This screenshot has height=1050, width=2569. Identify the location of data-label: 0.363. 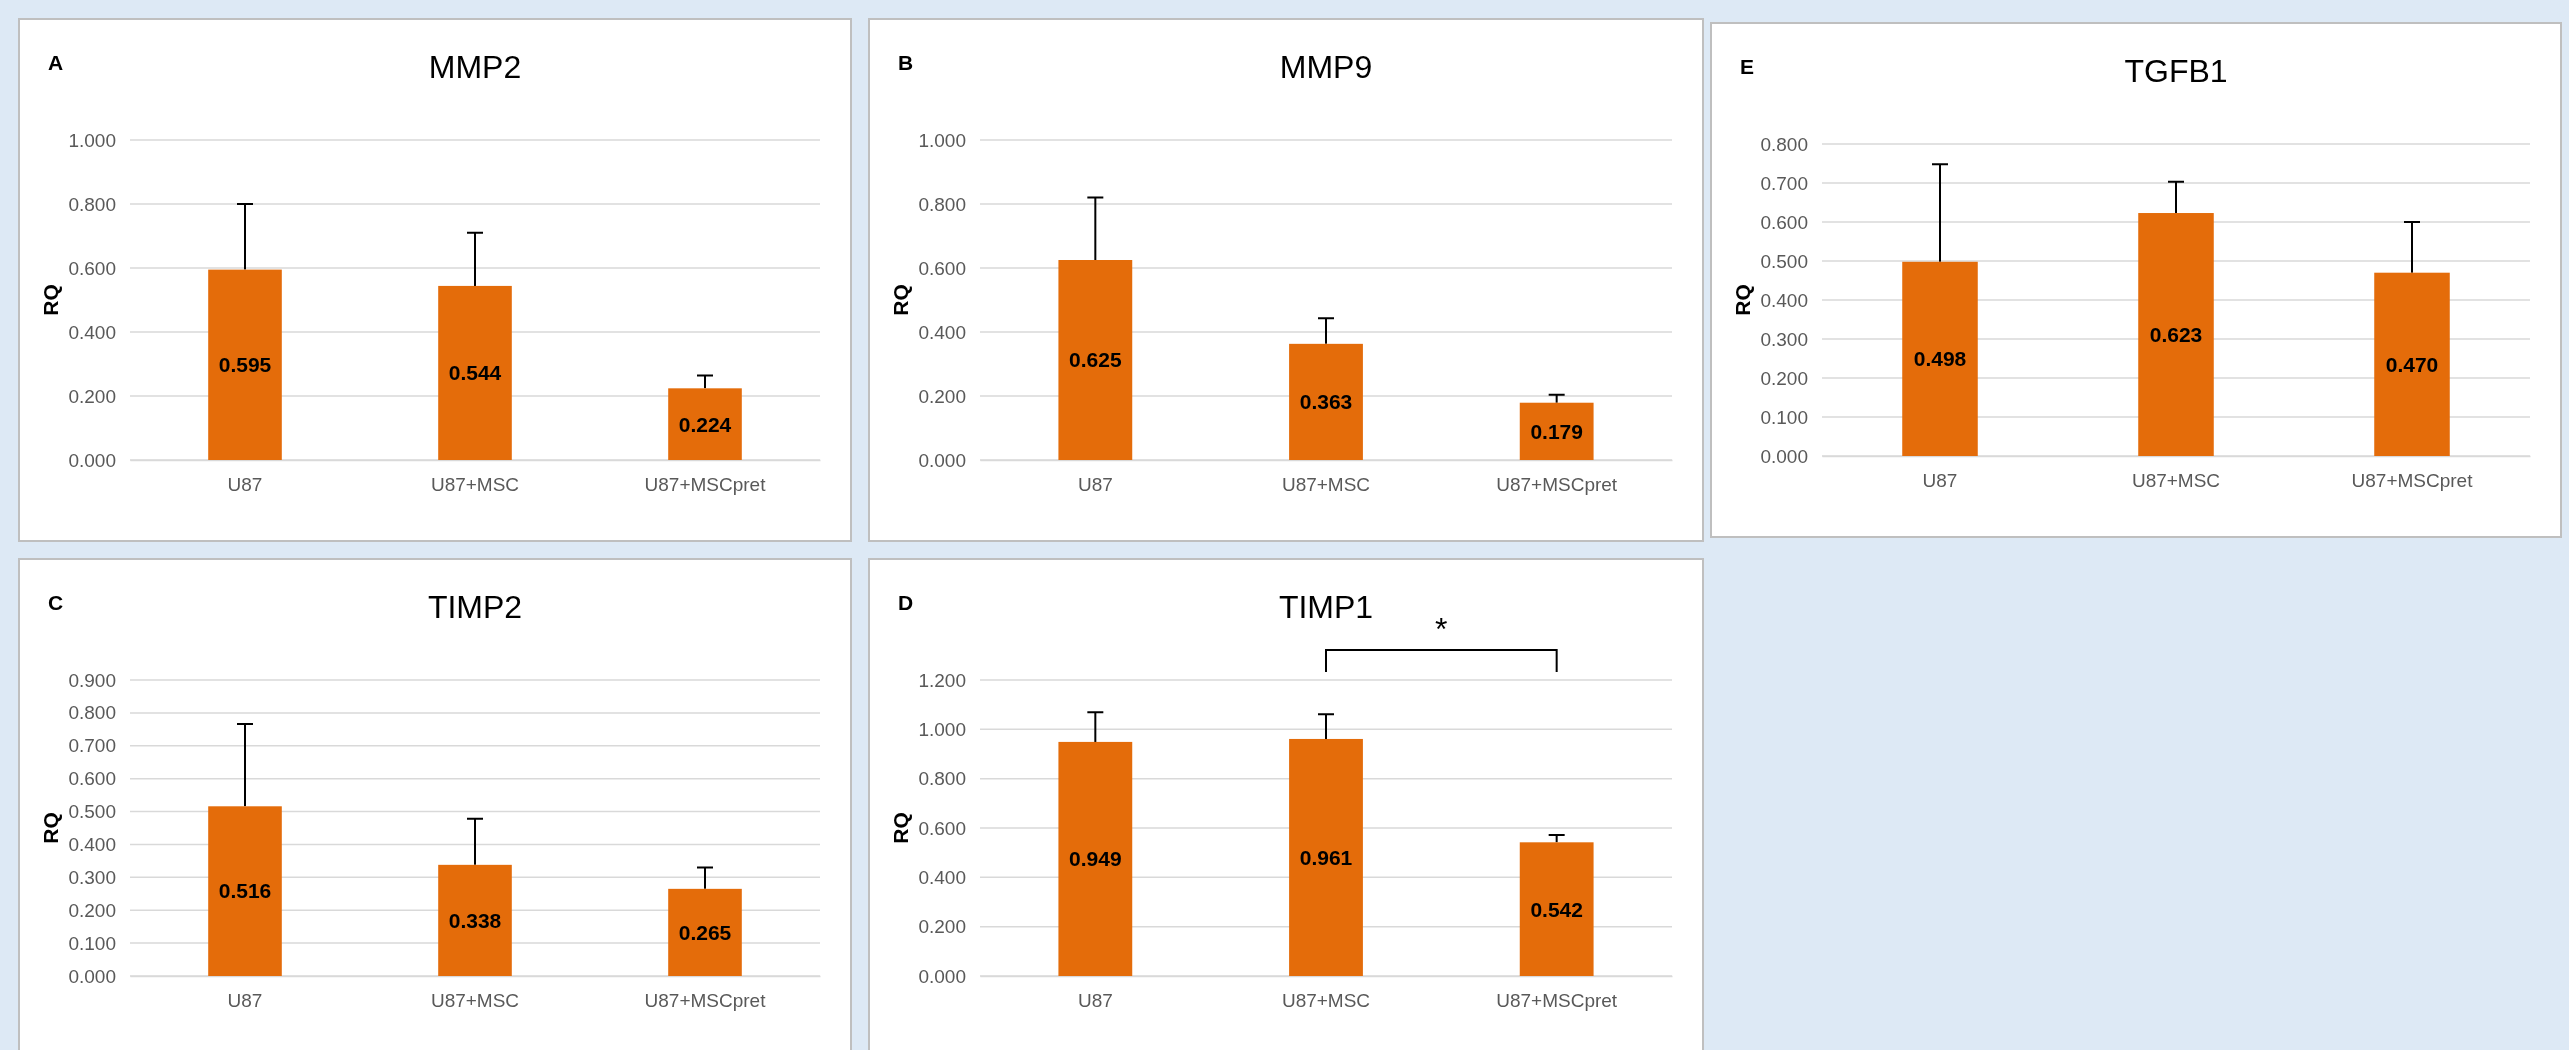
(1326, 402).